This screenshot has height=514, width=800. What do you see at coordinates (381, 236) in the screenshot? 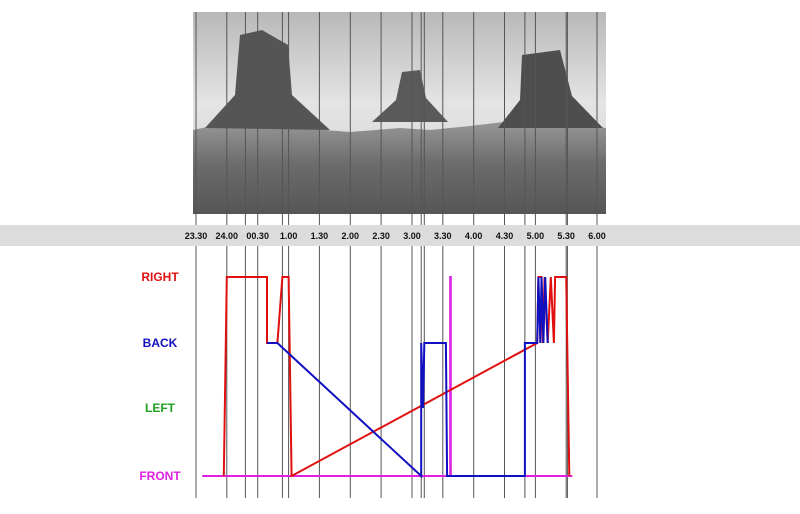
I see `x-tick-label: 2.30` at bounding box center [381, 236].